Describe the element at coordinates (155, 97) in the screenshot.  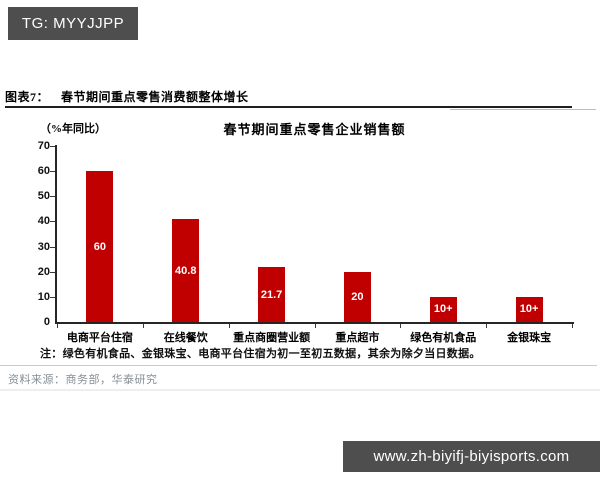
I see `figure-title: 春节期间重点零售消费额整体增长` at that location.